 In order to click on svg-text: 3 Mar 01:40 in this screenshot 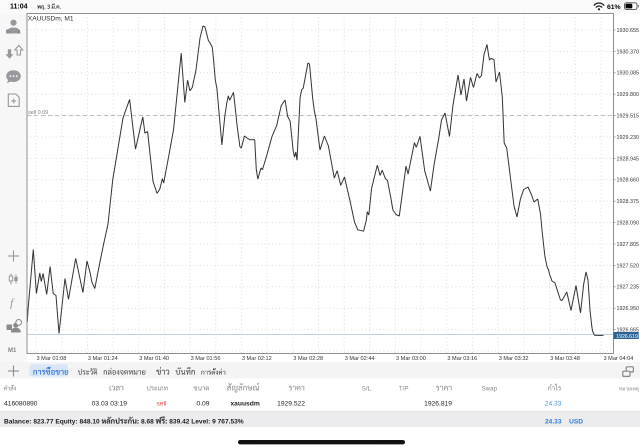, I will do `click(154, 359)`.